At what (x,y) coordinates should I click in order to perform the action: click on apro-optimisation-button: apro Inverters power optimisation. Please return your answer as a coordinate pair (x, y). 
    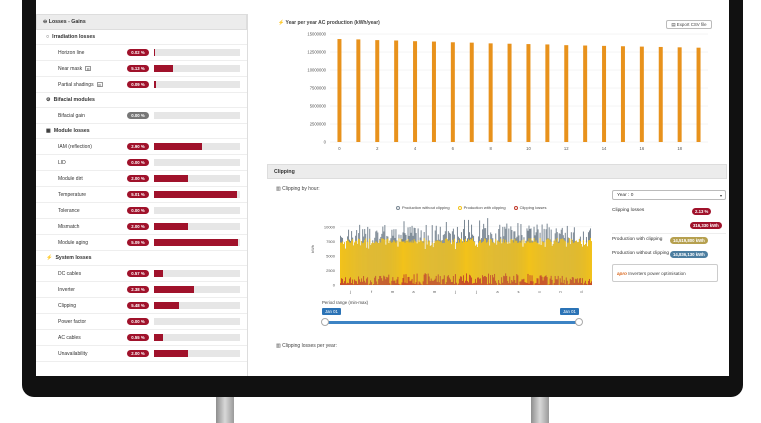
    Looking at the image, I should click on (665, 273).